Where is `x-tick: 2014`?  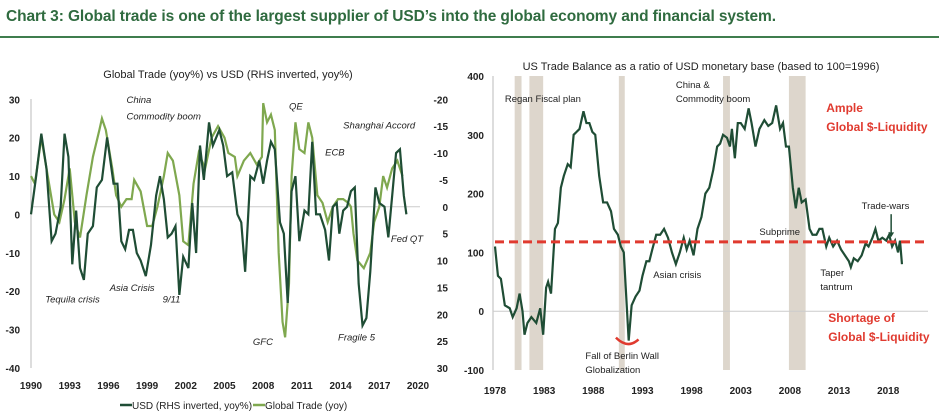 x-tick: 2014 is located at coordinates (340, 386).